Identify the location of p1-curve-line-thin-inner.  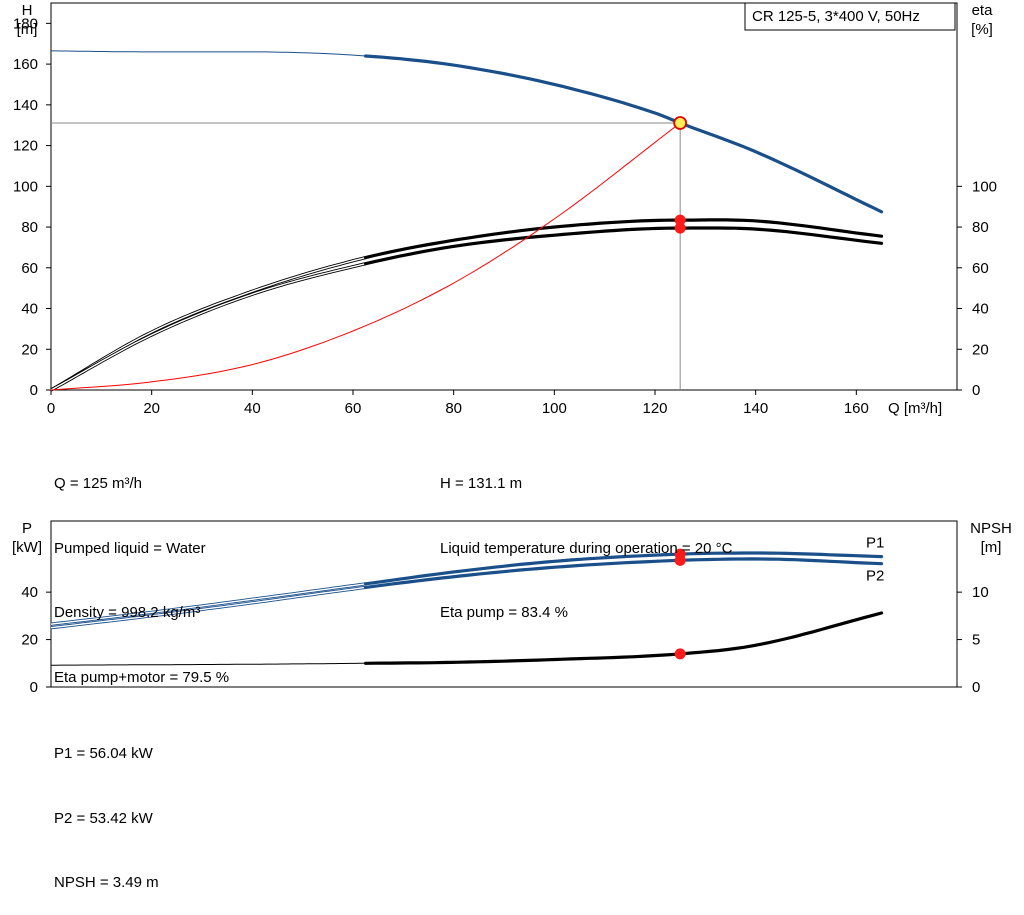
(208, 604).